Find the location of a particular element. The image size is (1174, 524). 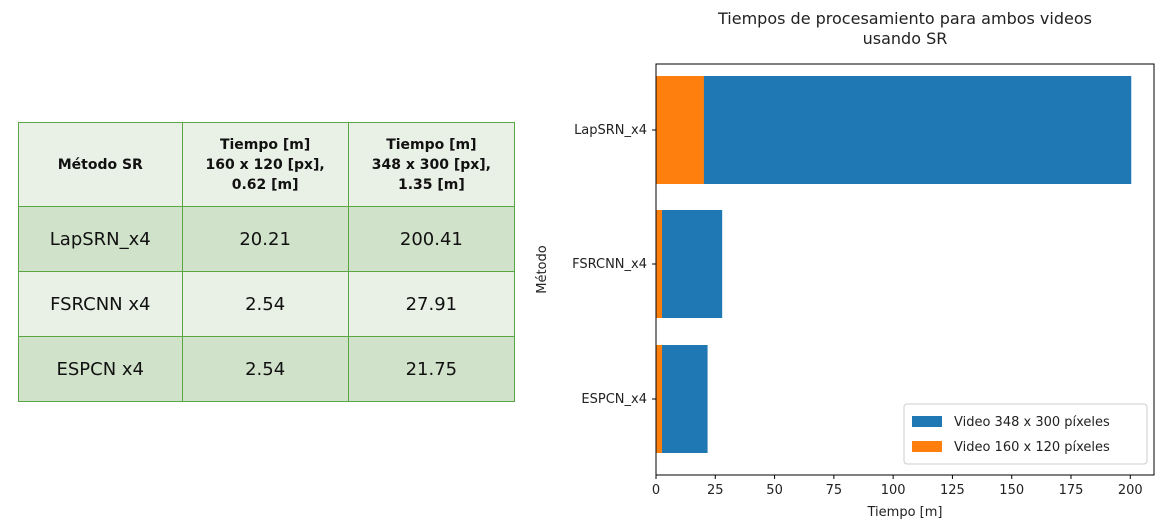

header-method: Método SR is located at coordinates (100, 164).